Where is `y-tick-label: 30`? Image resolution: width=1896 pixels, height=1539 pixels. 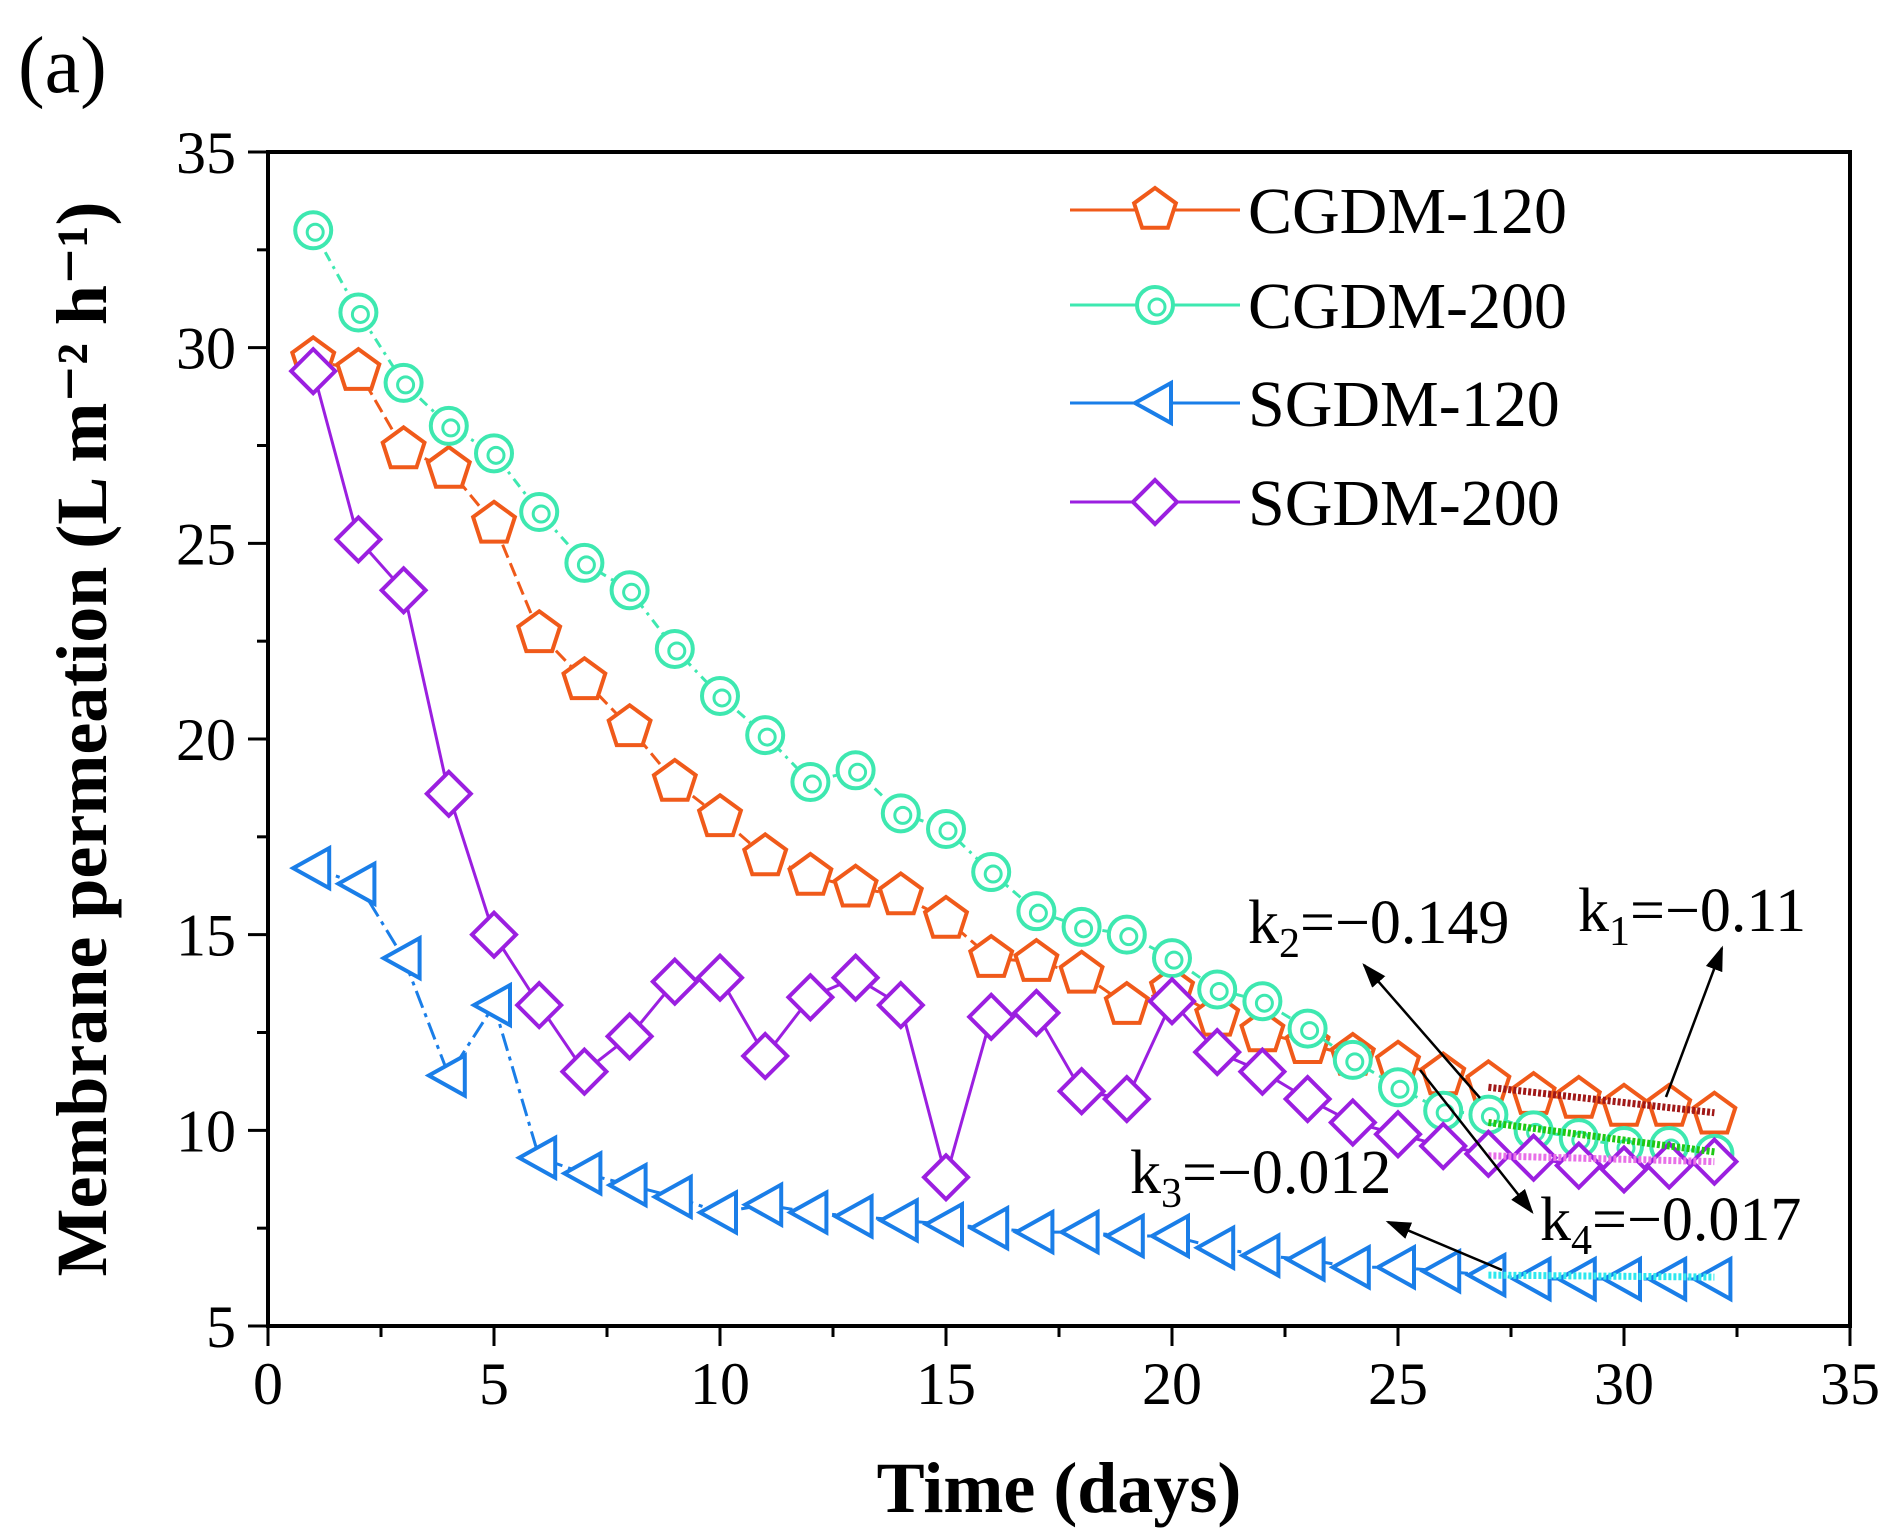
y-tick-label: 30 is located at coordinates (206, 349).